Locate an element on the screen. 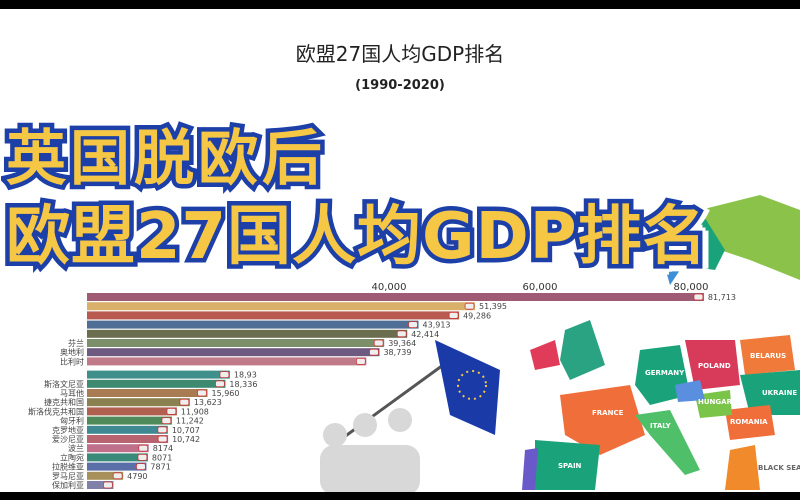 This screenshot has height=500, width=800. bar-value-label: 11,242 is located at coordinates (190, 421).